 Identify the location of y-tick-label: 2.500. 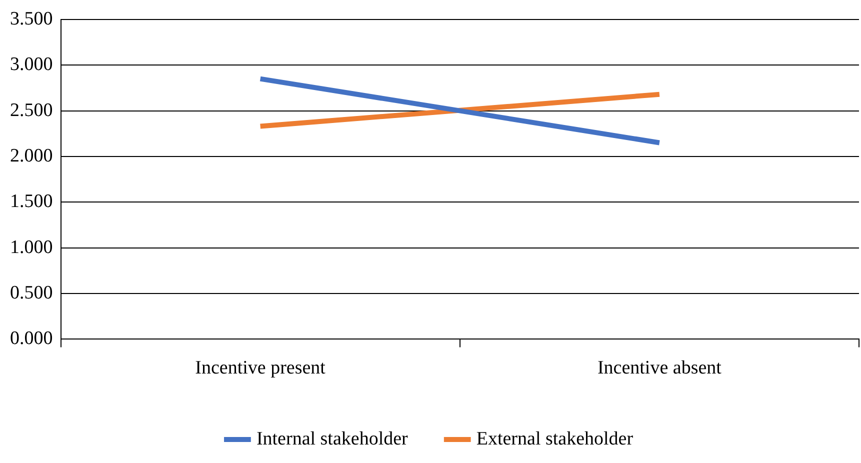
(31, 110).